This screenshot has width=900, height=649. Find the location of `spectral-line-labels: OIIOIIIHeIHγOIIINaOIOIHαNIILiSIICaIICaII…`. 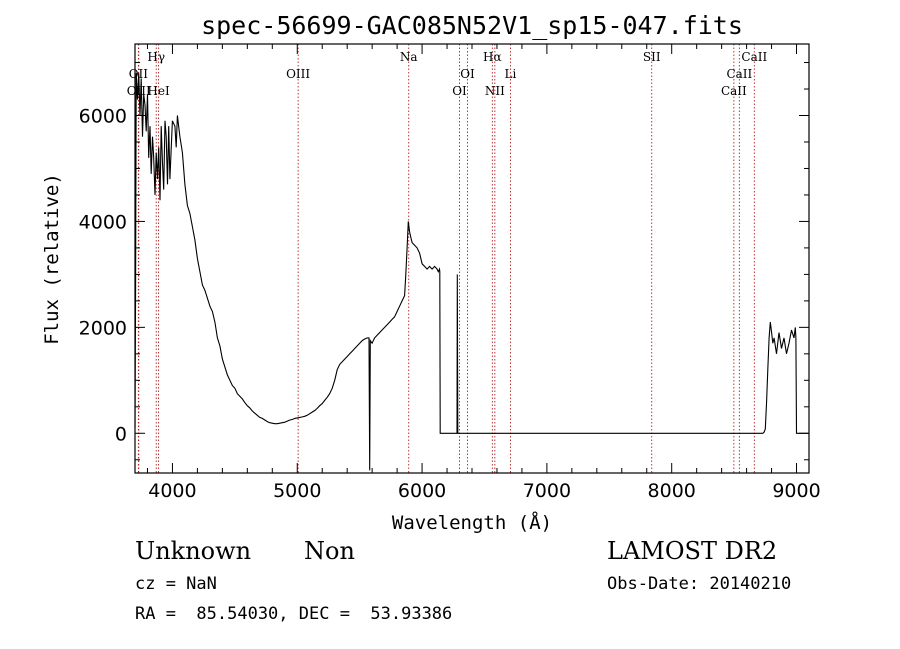

spectral-line-labels: OIIOIIIHeIHγOIIINaOIOIHαNIILiSIICaIICaII… is located at coordinates (447, 74).